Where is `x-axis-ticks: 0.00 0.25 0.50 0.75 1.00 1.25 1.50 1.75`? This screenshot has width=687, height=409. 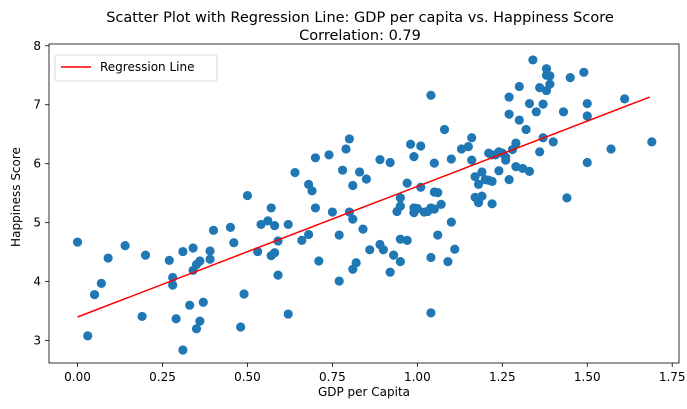
x-axis-ticks: 0.00 0.25 0.50 0.75 1.00 1.25 1.50 1.75 is located at coordinates (375, 373).